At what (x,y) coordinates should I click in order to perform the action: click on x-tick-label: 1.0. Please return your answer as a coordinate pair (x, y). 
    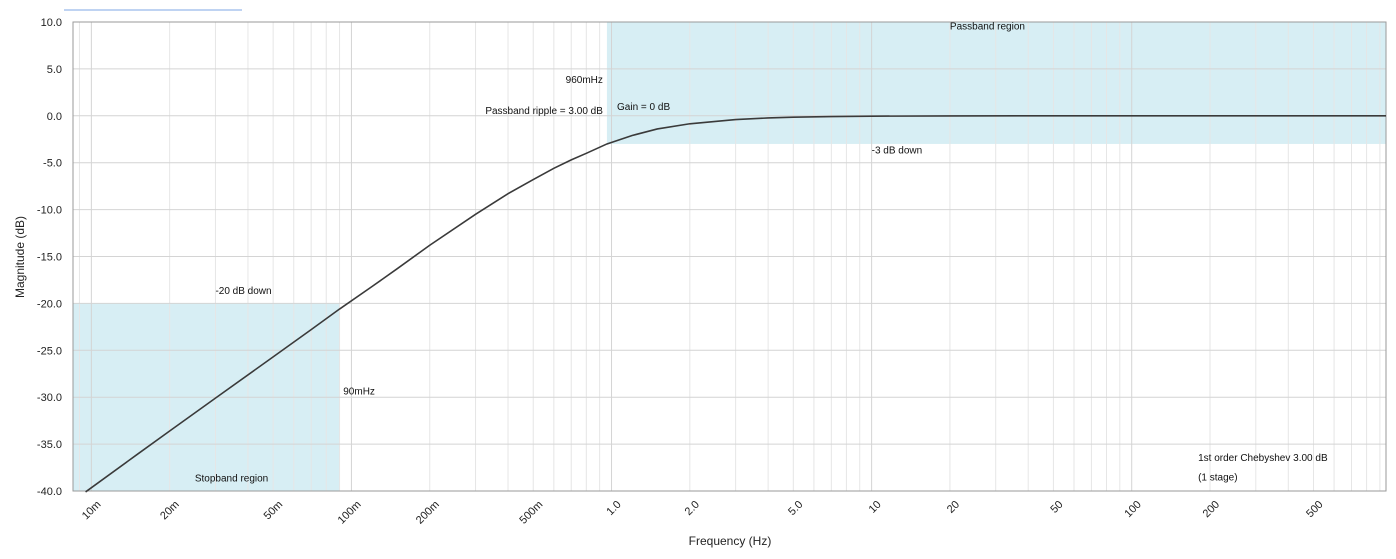
    Looking at the image, I should click on (613, 508).